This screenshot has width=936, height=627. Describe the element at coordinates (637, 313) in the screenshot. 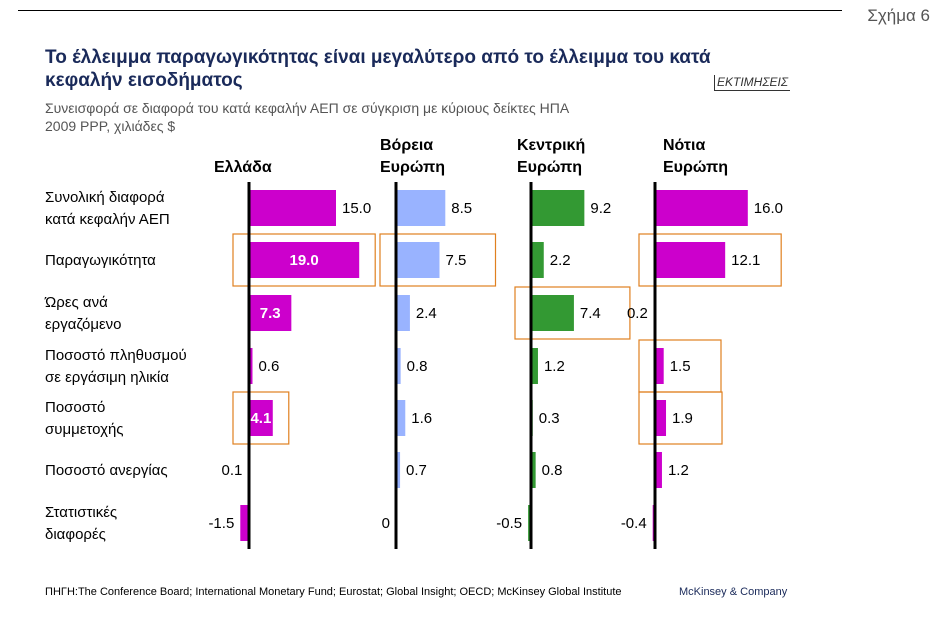

I see `data-label: 0.2` at that location.